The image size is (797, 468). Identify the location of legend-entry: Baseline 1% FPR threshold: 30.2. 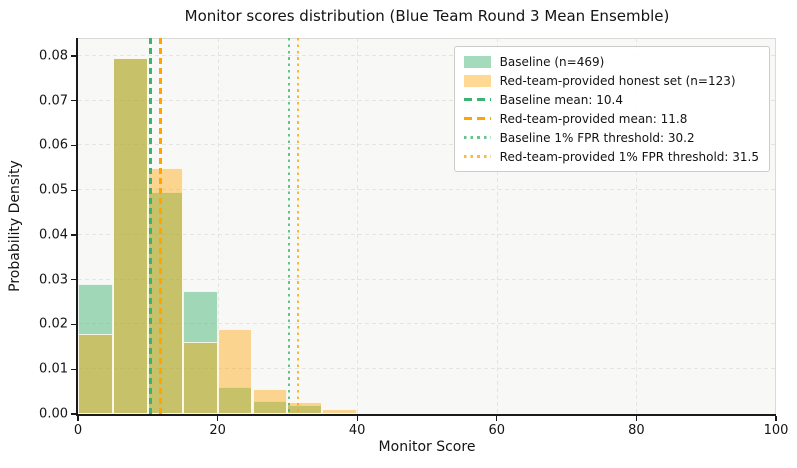
(611, 137).